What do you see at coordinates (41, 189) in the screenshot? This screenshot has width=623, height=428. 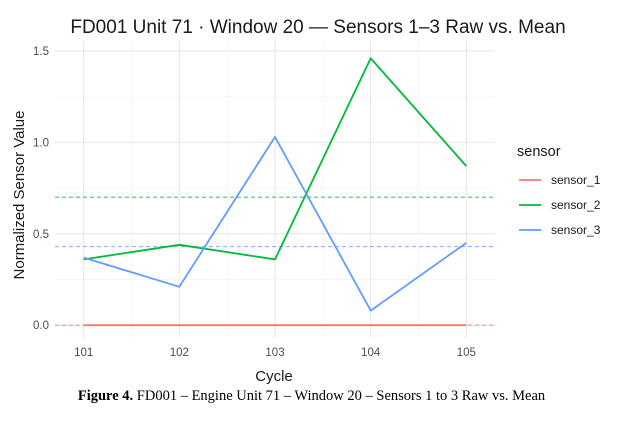 I see `y-axis-ticks: 0.0 0.5 1.0 1.5` at bounding box center [41, 189].